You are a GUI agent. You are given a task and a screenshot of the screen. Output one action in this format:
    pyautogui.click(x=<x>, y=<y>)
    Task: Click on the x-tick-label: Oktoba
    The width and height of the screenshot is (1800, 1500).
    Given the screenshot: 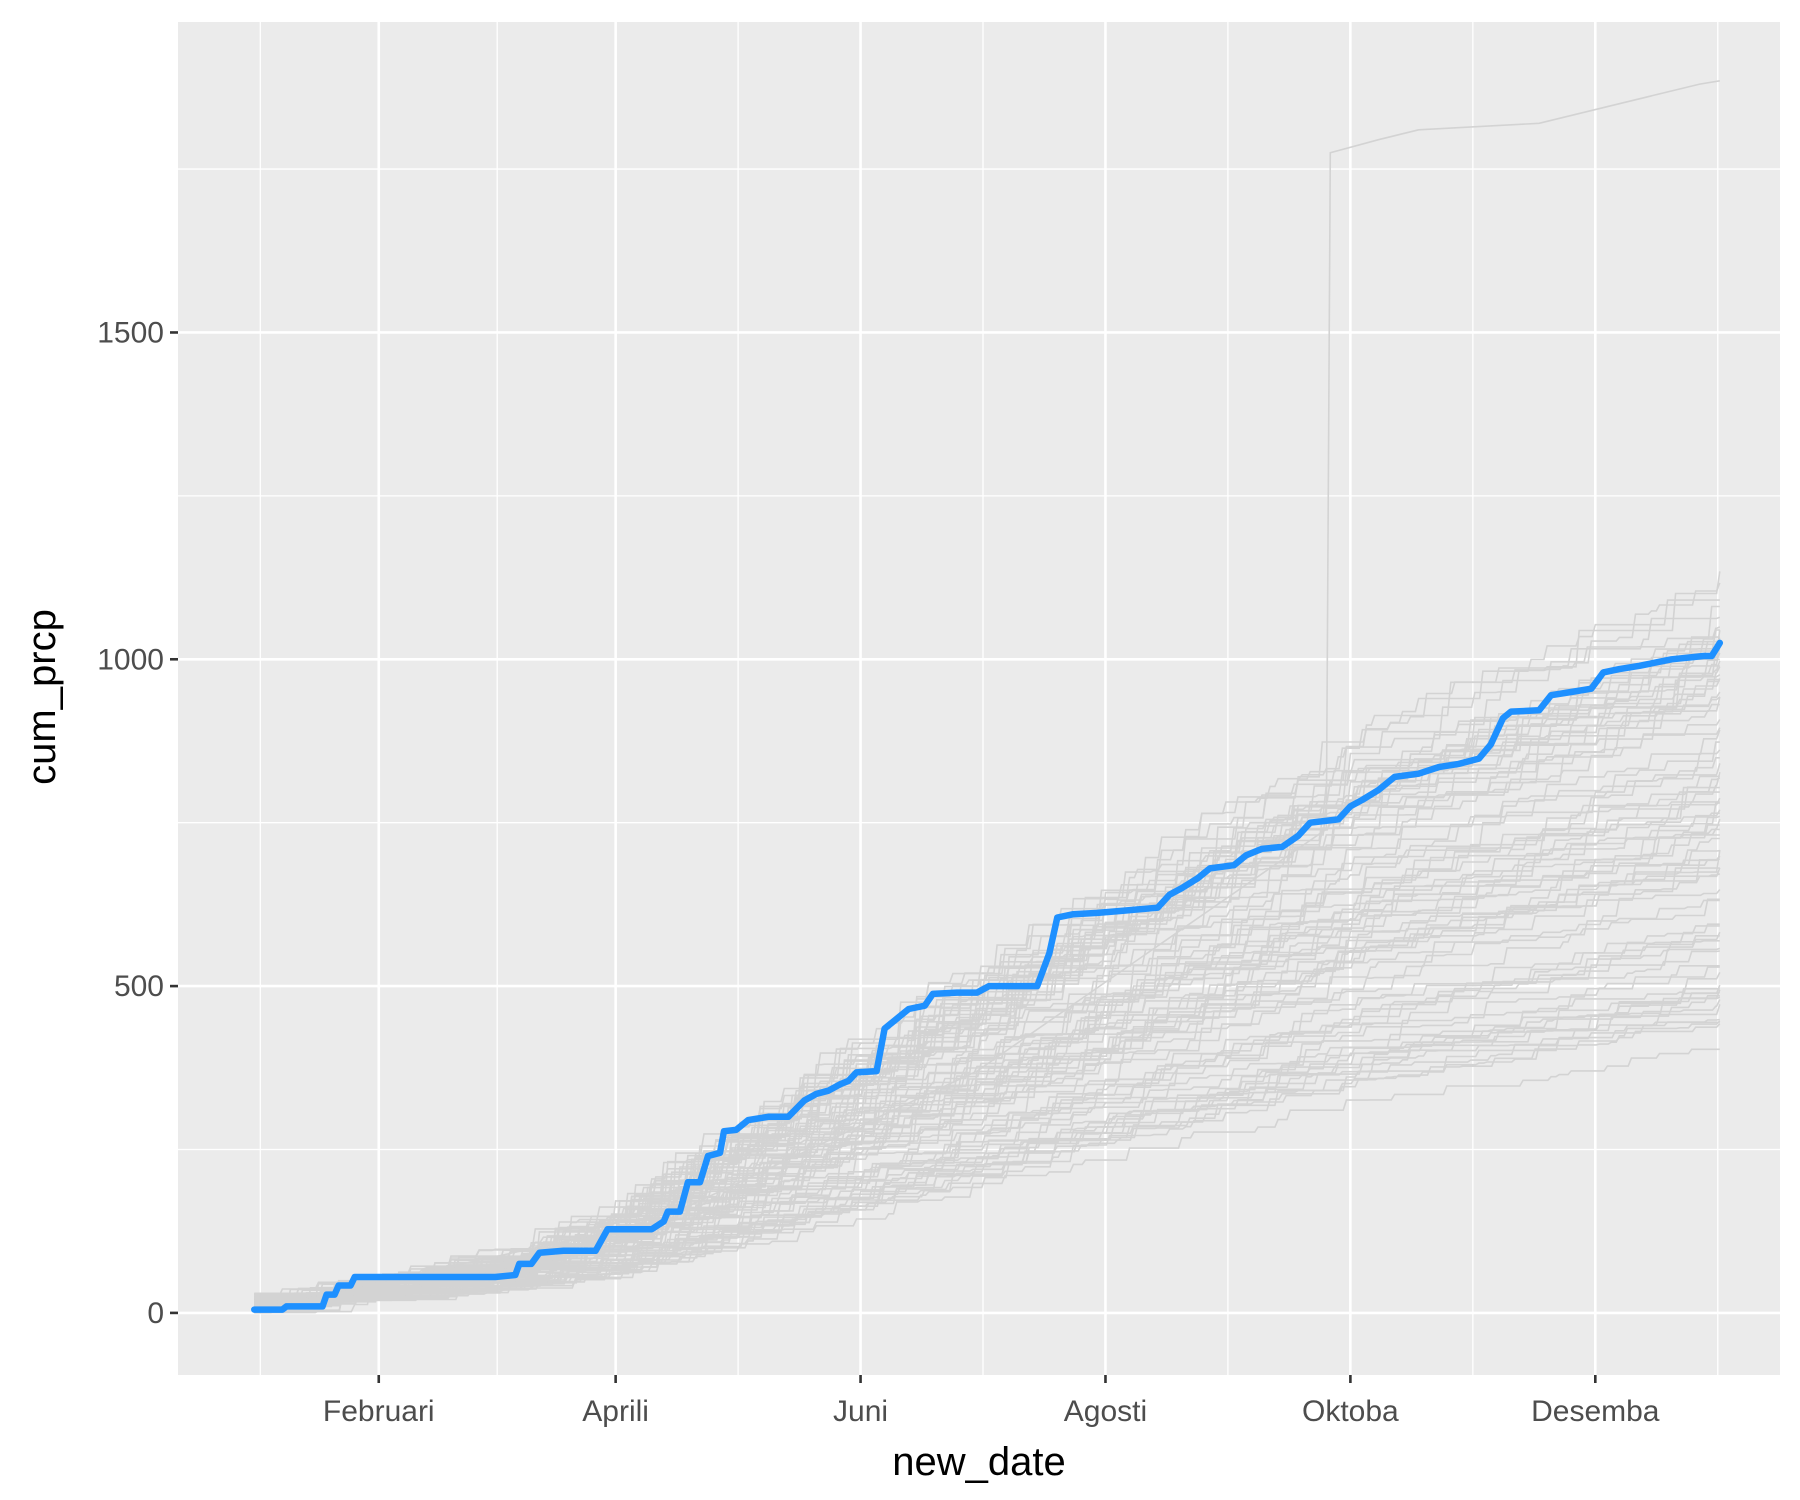 What is the action you would take?
    pyautogui.click(x=1350, y=1411)
    